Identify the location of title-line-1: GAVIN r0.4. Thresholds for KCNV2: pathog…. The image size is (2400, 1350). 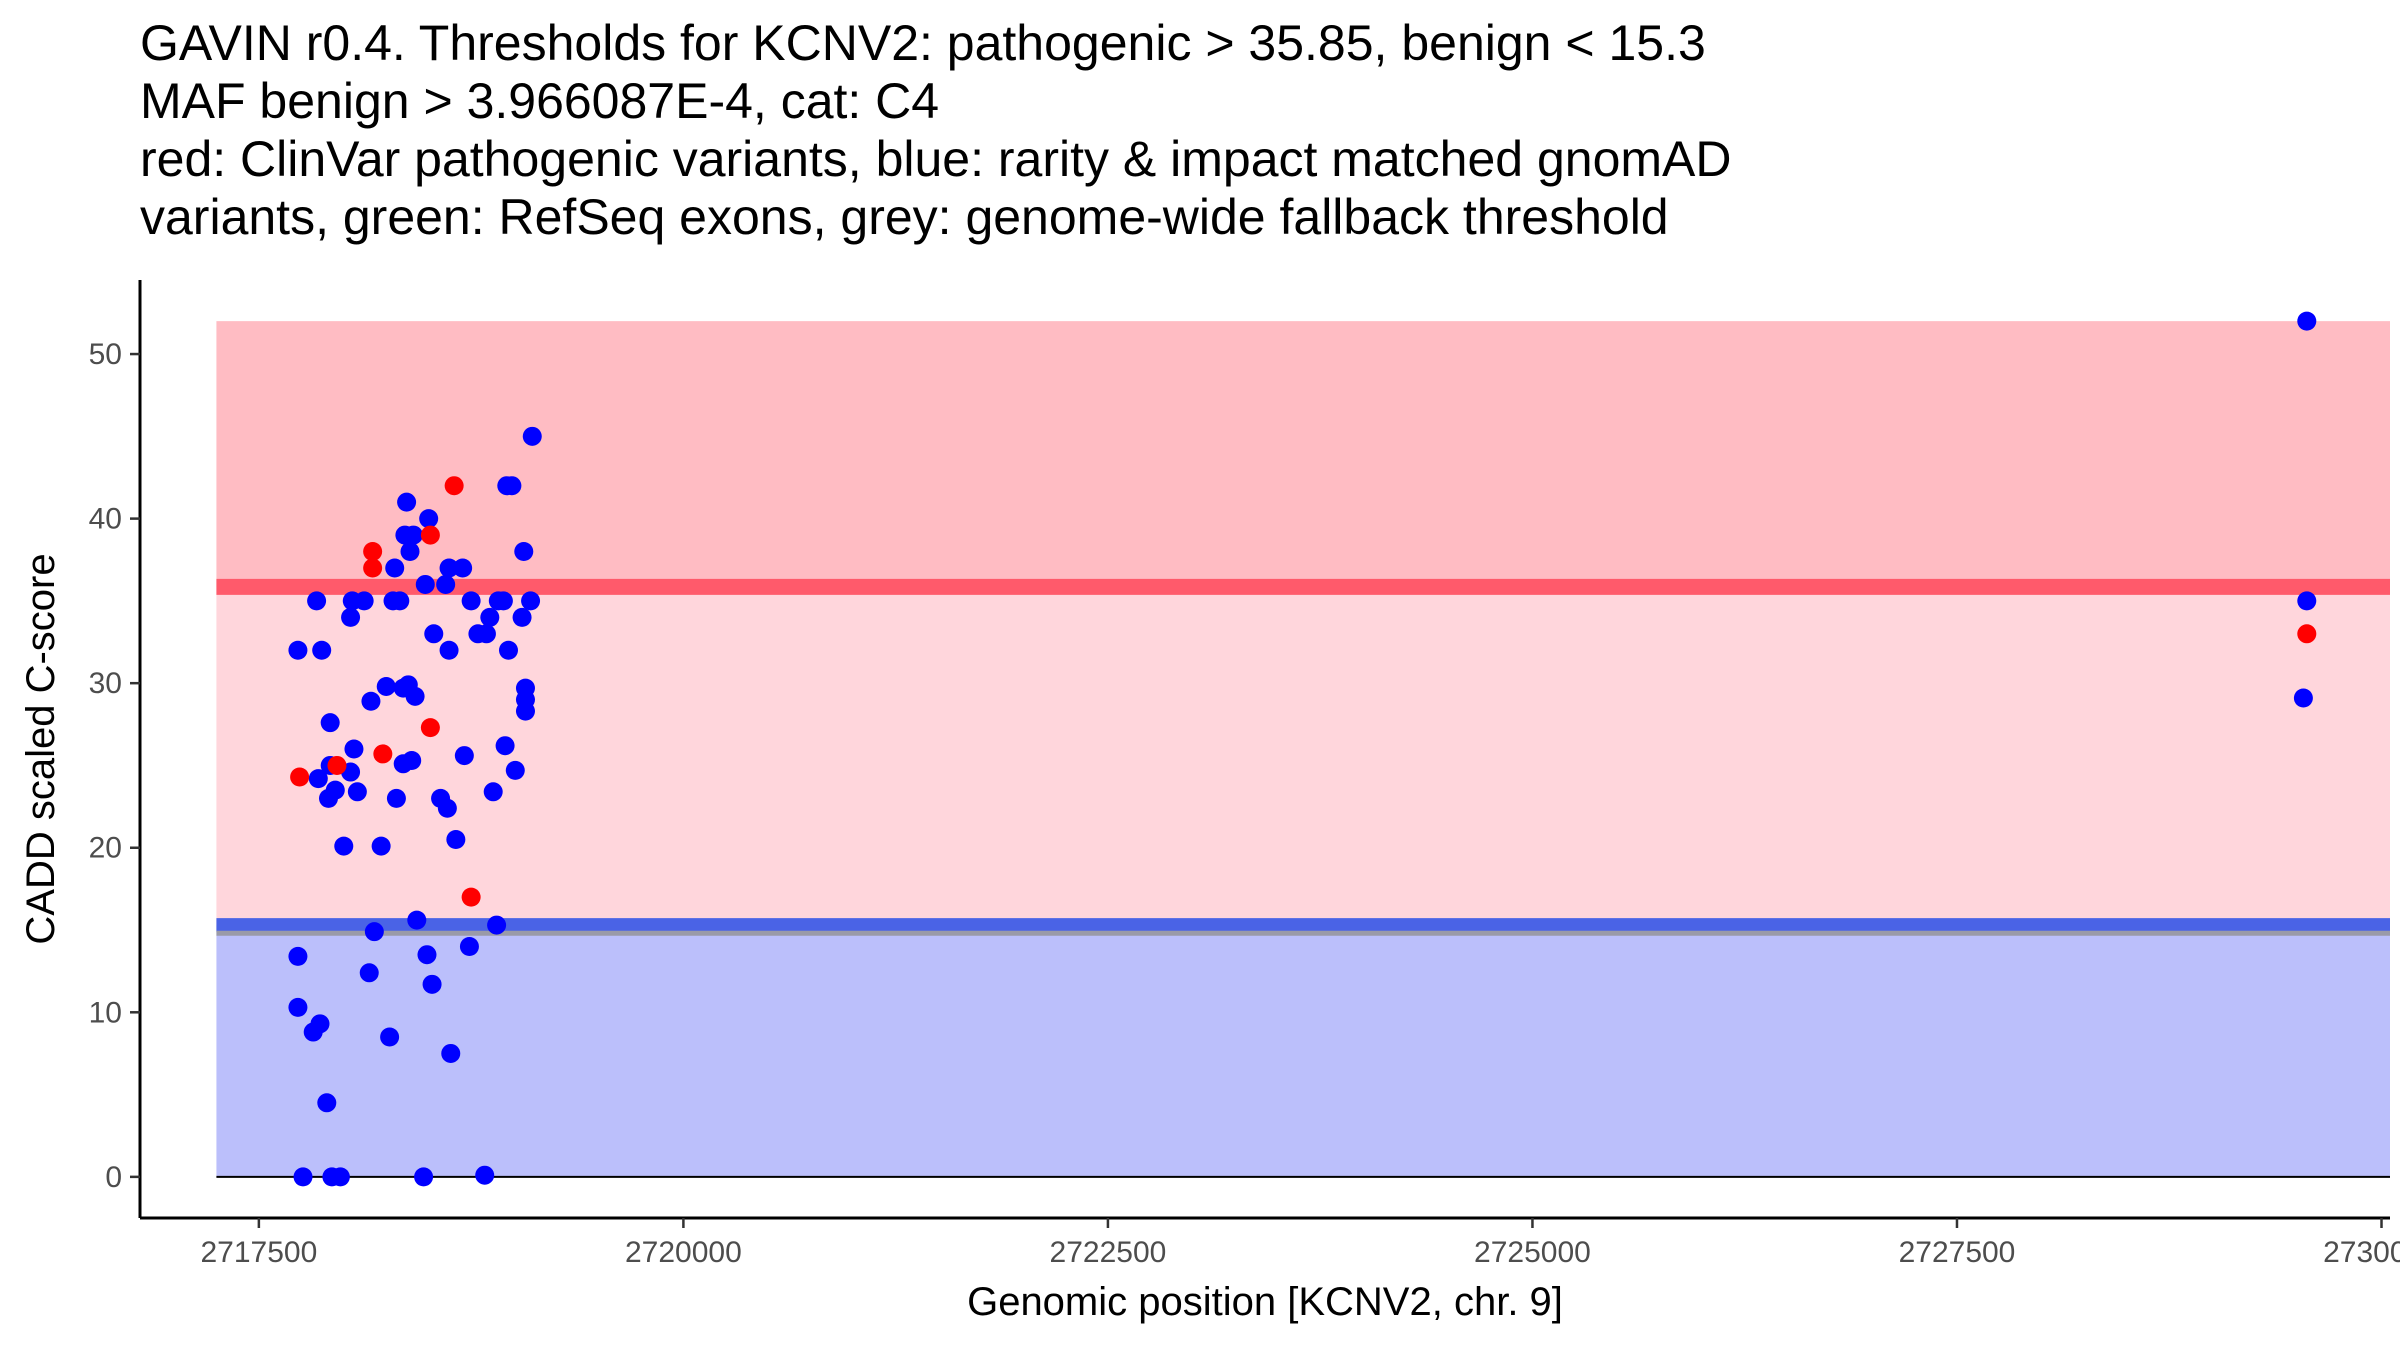
(923, 43).